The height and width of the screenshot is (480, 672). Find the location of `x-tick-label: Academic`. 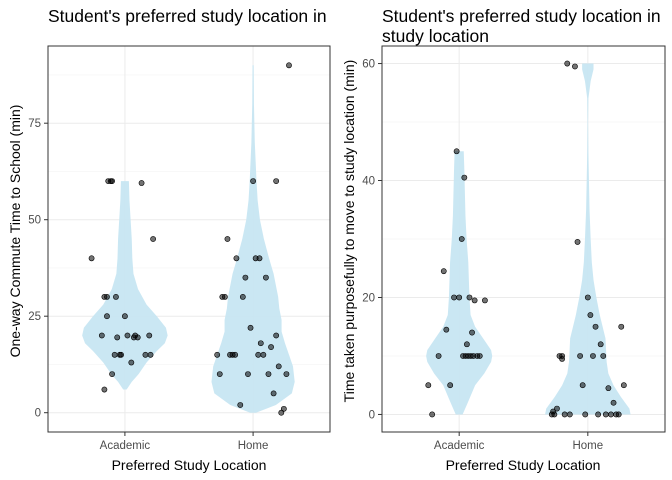

x-tick-label: Academic is located at coordinates (125, 446).